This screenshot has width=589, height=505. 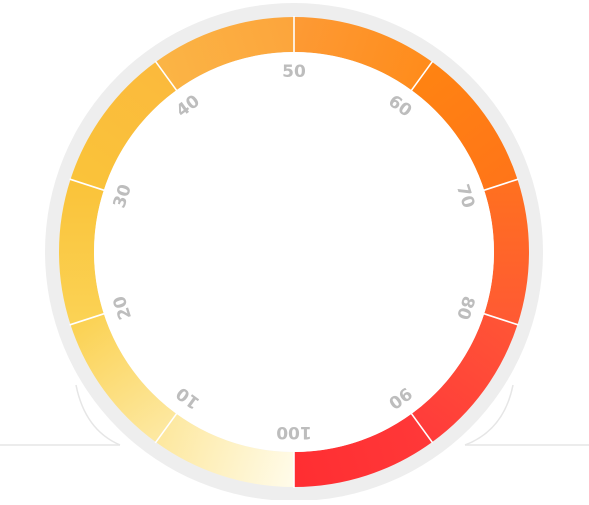 I want to click on scale-label-100: 100, so click(x=294, y=432).